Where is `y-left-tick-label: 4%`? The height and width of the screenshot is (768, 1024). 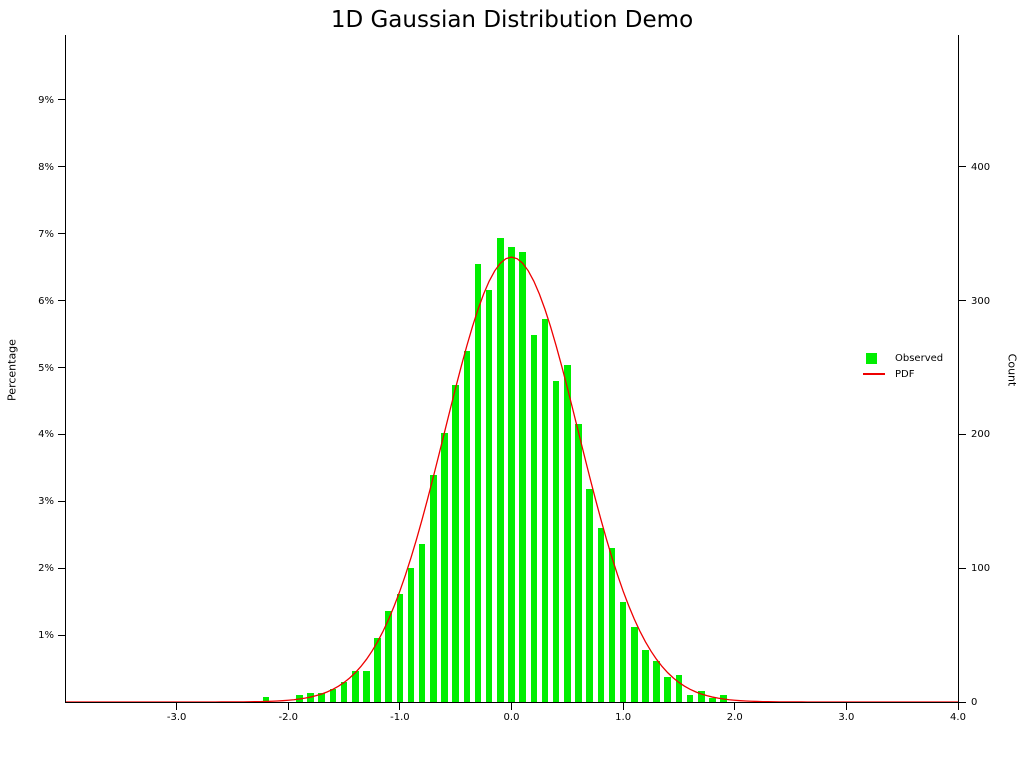
y-left-tick-label: 4% is located at coordinates (46, 435).